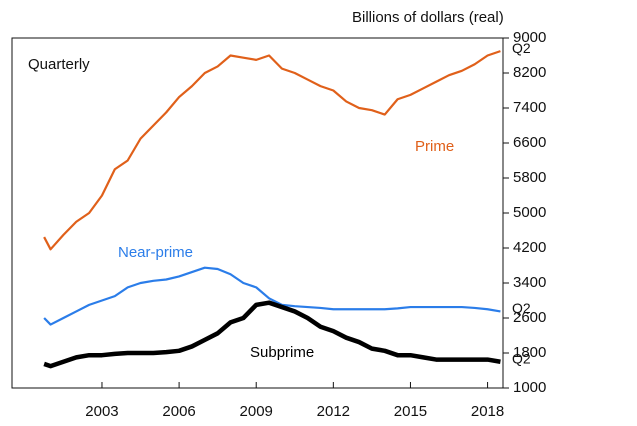 Image resolution: width=637 pixels, height=426 pixels. What do you see at coordinates (59, 64) in the screenshot?
I see `annotation: Quarterly` at bounding box center [59, 64].